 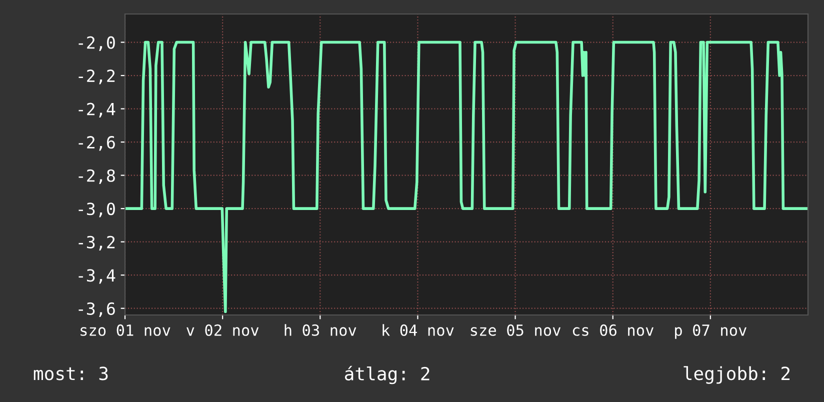 What do you see at coordinates (320, 330) in the screenshot?
I see `x-tick-label: h 03 nov` at bounding box center [320, 330].